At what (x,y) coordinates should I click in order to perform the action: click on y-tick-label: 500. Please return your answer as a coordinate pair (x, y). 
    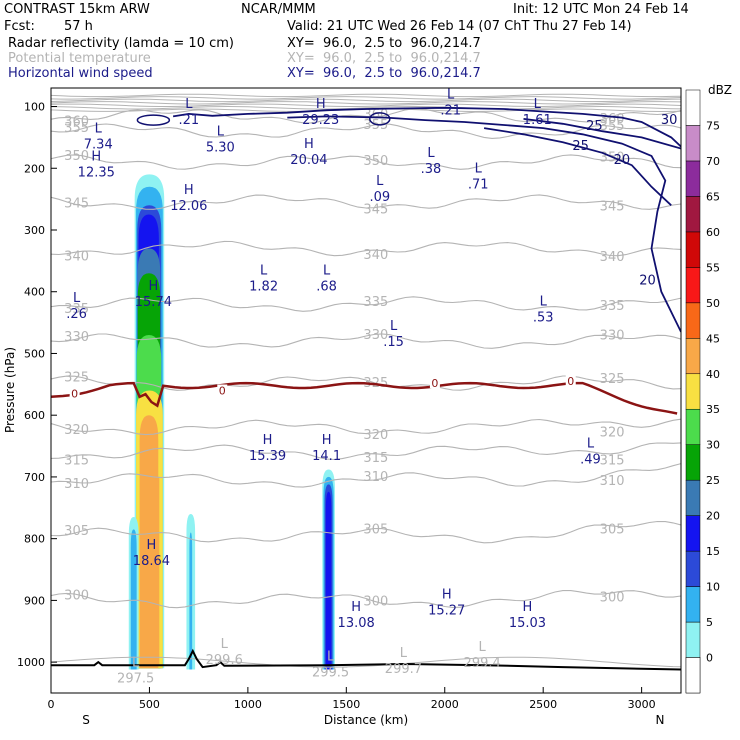
    Looking at the image, I should click on (34, 353).